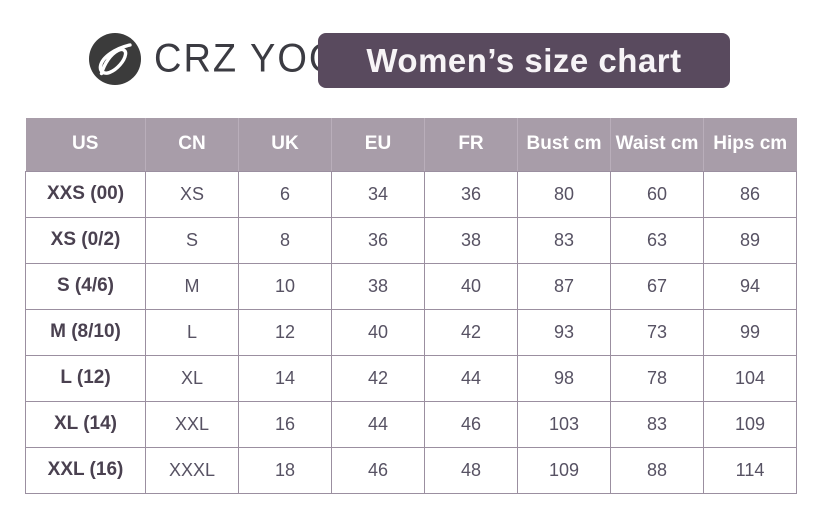  I want to click on column-header-waist-cm: Waist cm, so click(657, 145).